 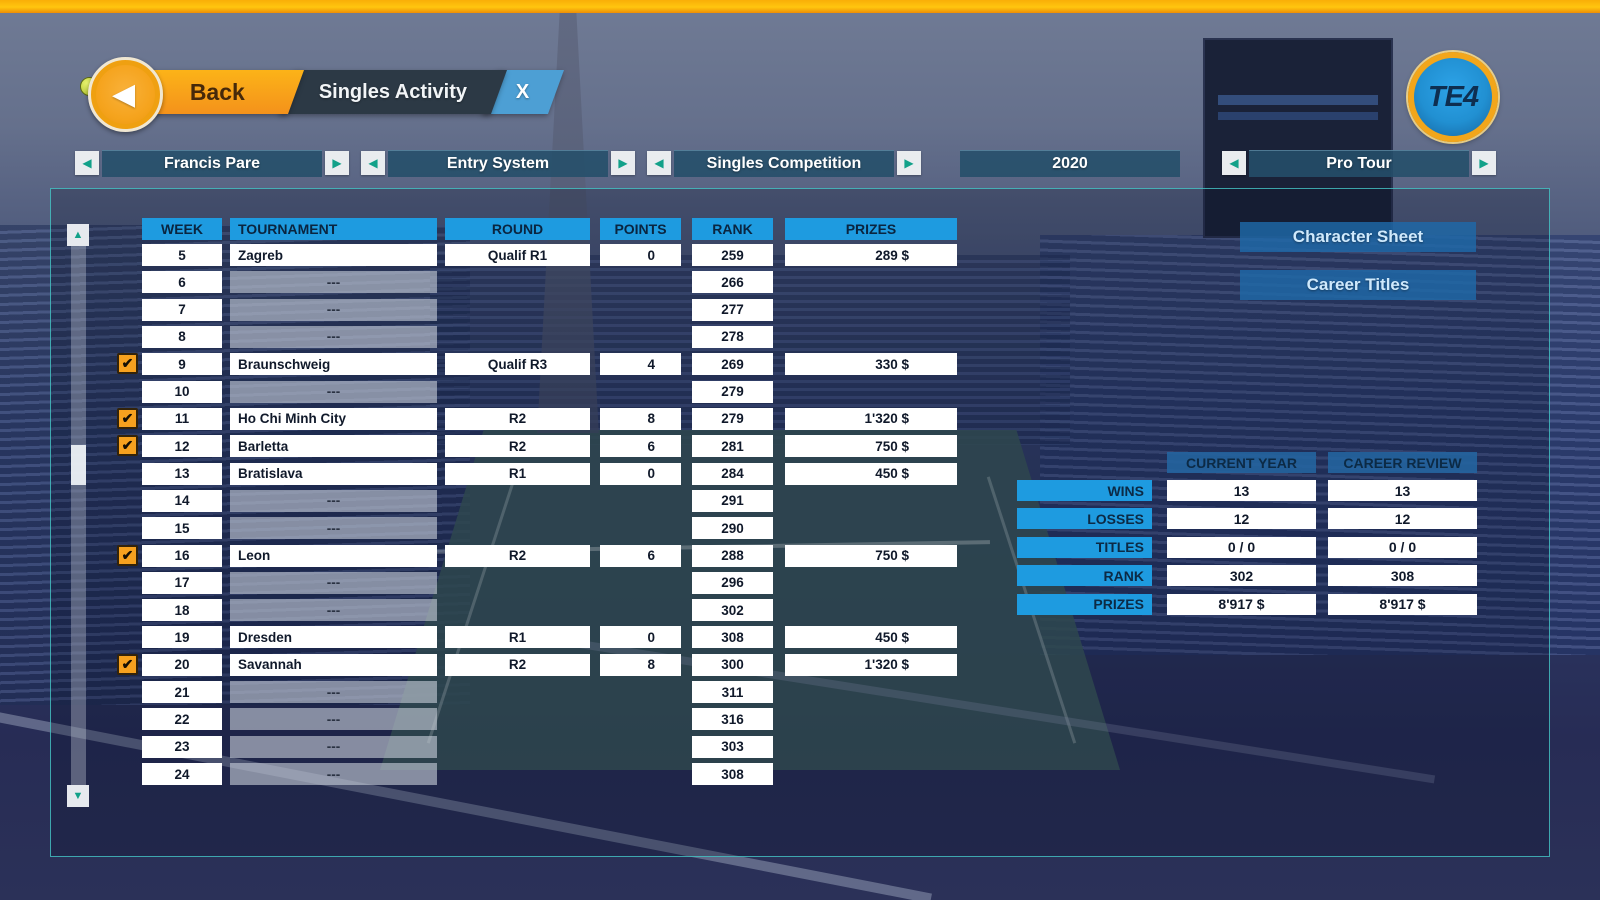 What do you see at coordinates (1070, 163) in the screenshot?
I see `year-display: 2020` at bounding box center [1070, 163].